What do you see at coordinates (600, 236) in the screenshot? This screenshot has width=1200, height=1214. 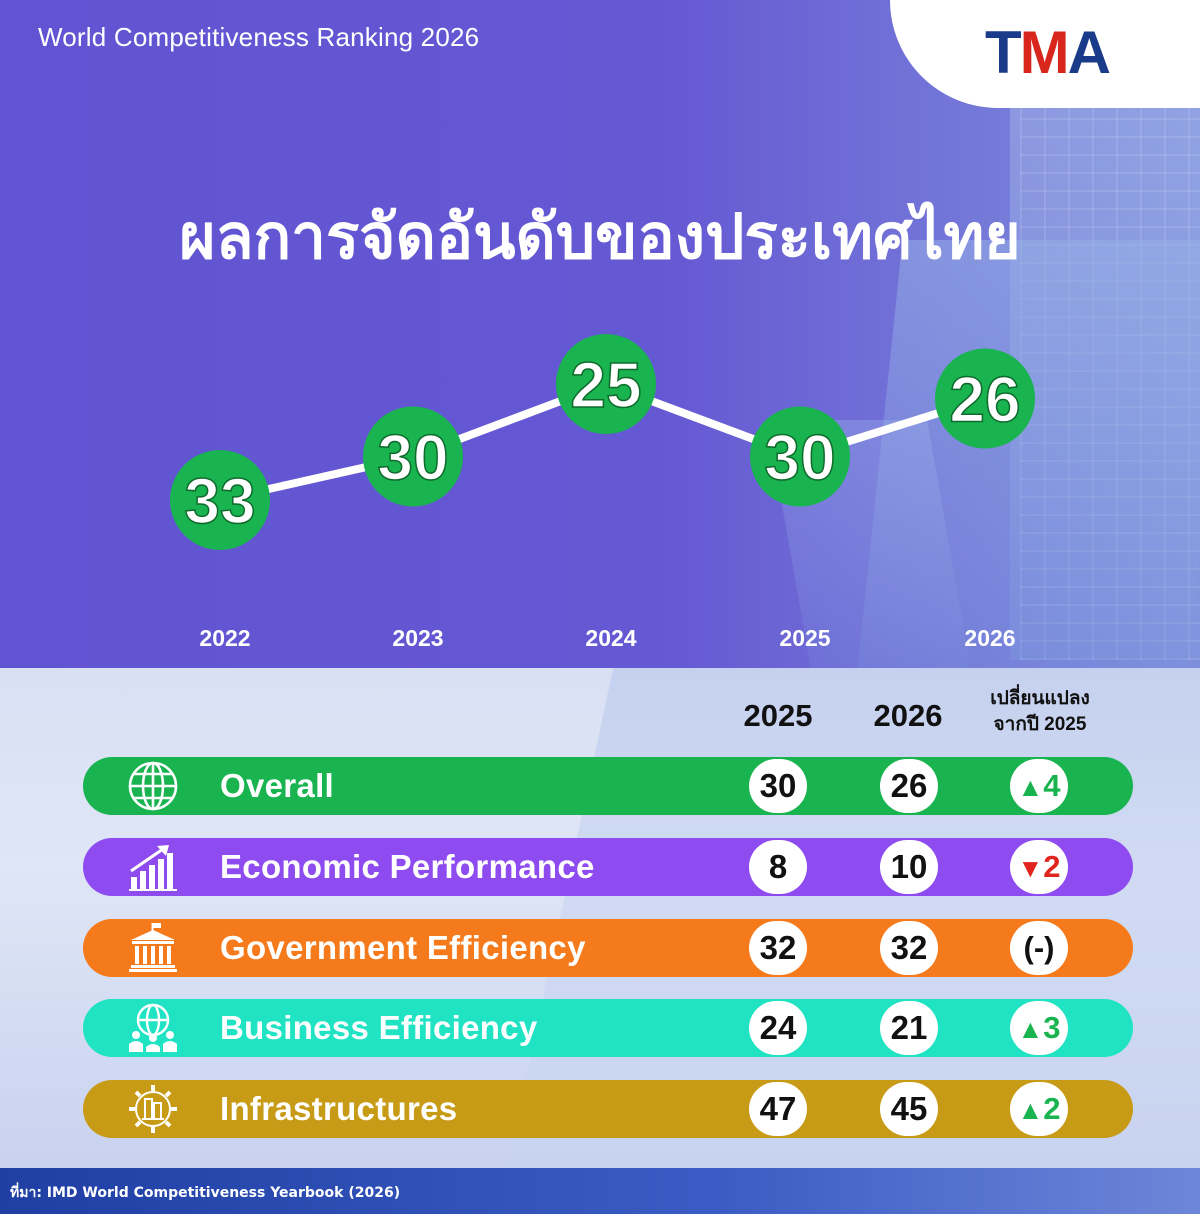 I see `page-title: ผลการจัดอันดับของประเทศไทย` at bounding box center [600, 236].